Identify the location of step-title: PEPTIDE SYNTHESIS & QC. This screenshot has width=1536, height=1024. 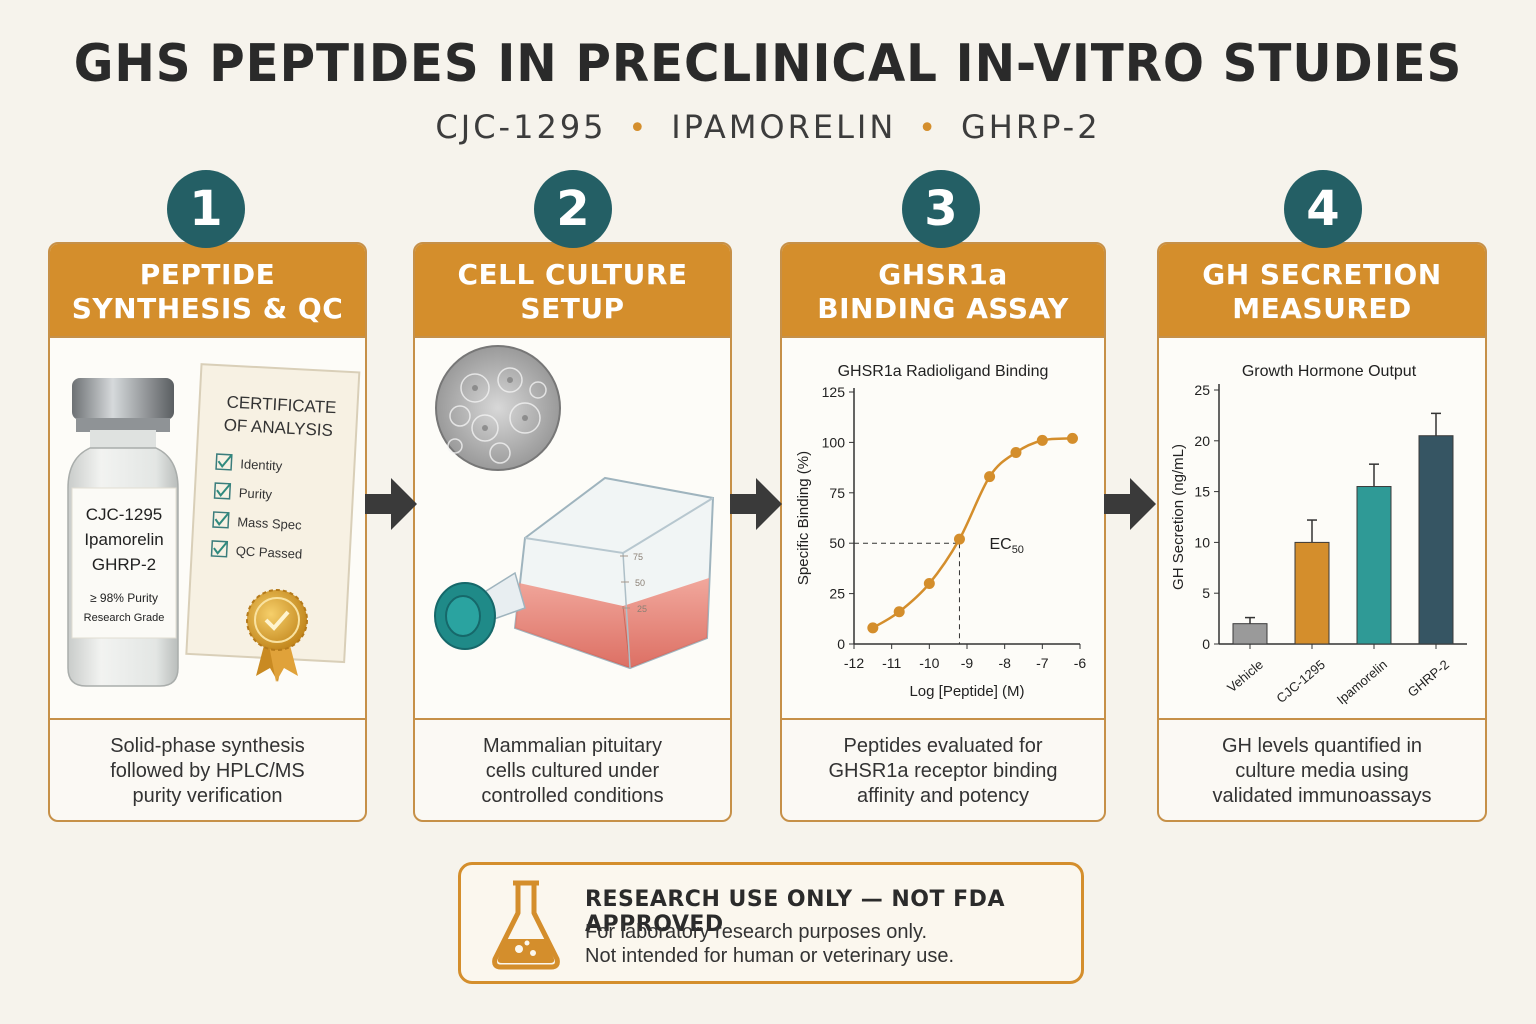
(207, 290).